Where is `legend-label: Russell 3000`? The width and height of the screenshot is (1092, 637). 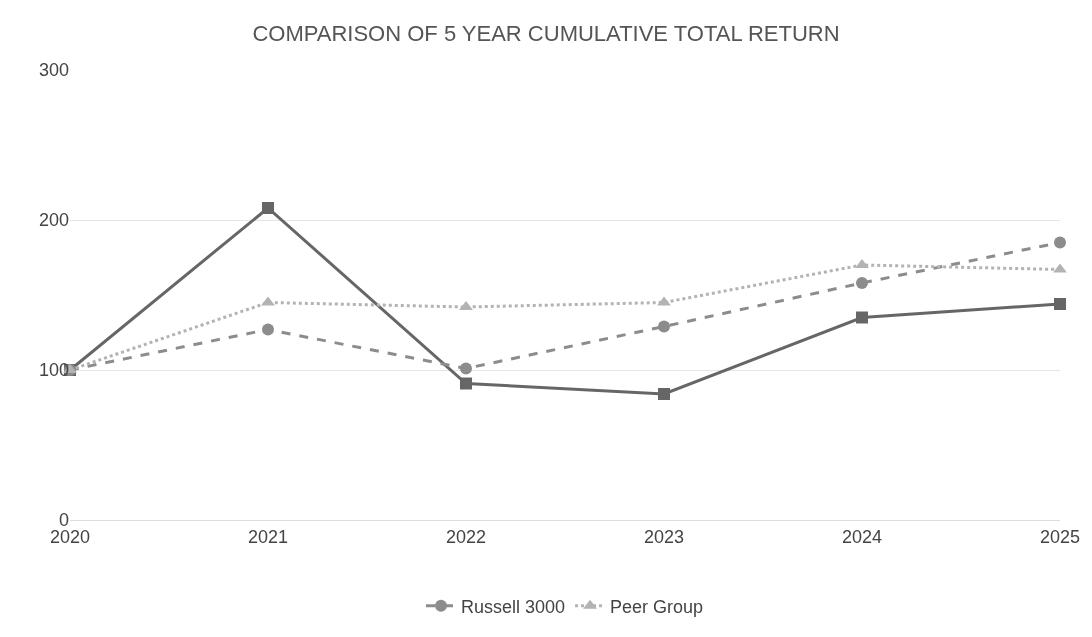
legend-label: Russell 3000 is located at coordinates (513, 606).